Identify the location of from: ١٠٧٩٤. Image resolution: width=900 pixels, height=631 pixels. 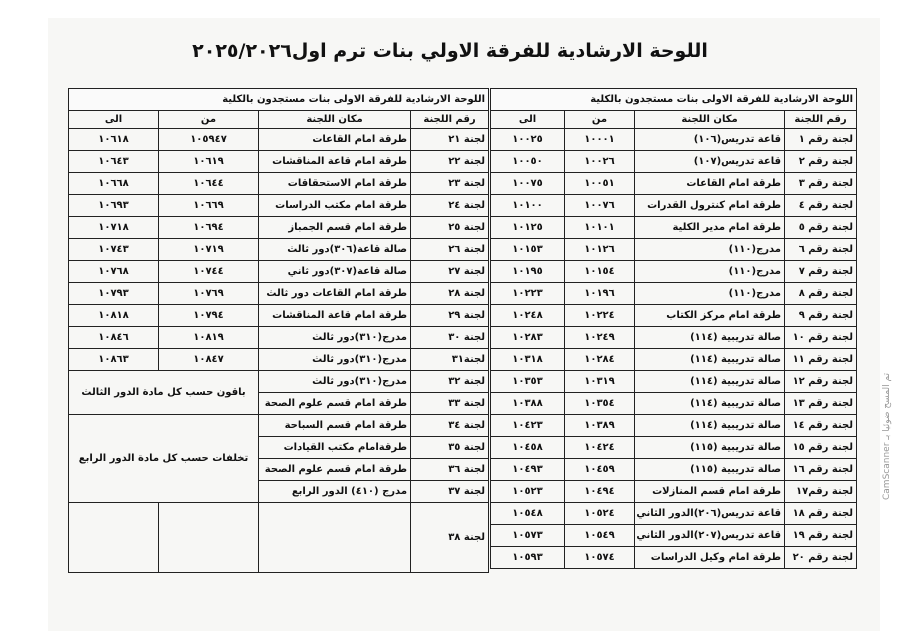
(209, 315).